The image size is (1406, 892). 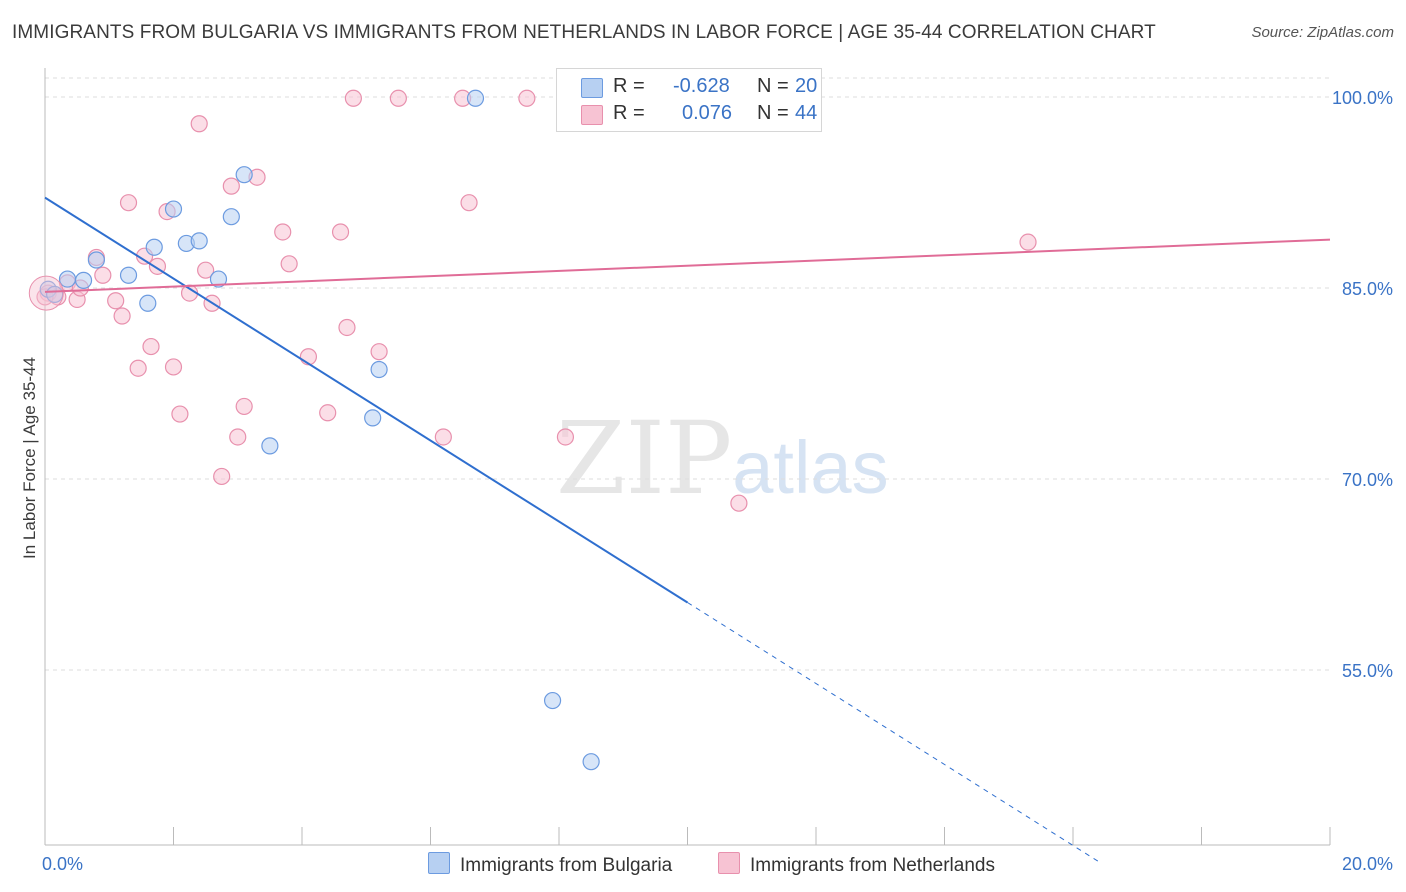 What do you see at coordinates (872, 865) in the screenshot?
I see `bottom-legend-label-netherlands: Immigrants from Netherlands` at bounding box center [872, 865].